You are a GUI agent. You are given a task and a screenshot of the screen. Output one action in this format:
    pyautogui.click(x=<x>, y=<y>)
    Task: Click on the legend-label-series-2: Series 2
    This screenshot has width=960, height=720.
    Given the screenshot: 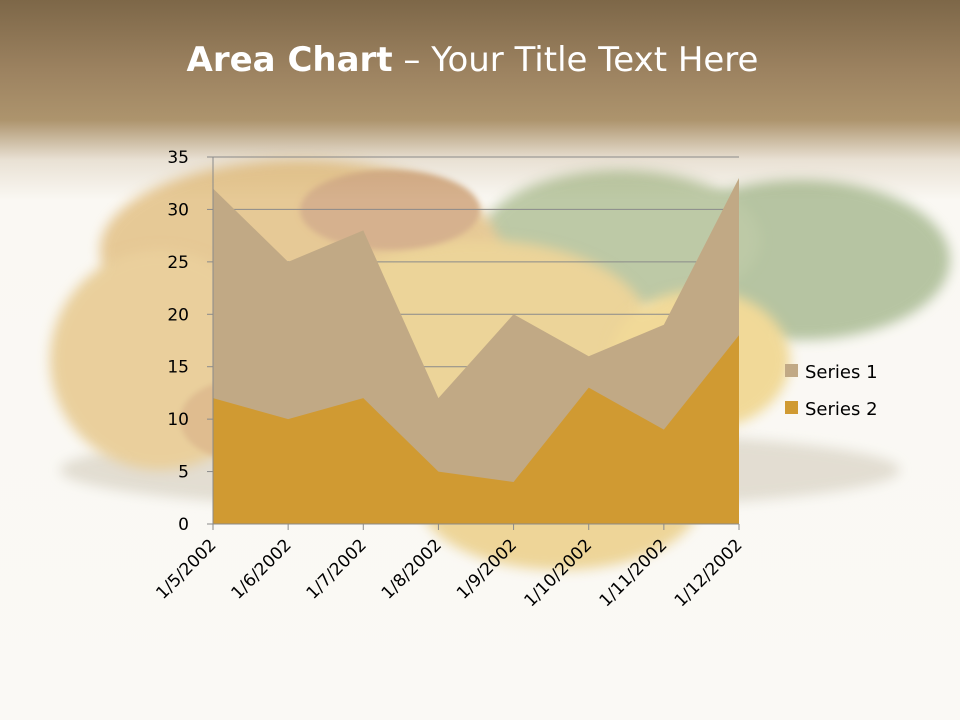 What is the action you would take?
    pyautogui.click(x=841, y=409)
    